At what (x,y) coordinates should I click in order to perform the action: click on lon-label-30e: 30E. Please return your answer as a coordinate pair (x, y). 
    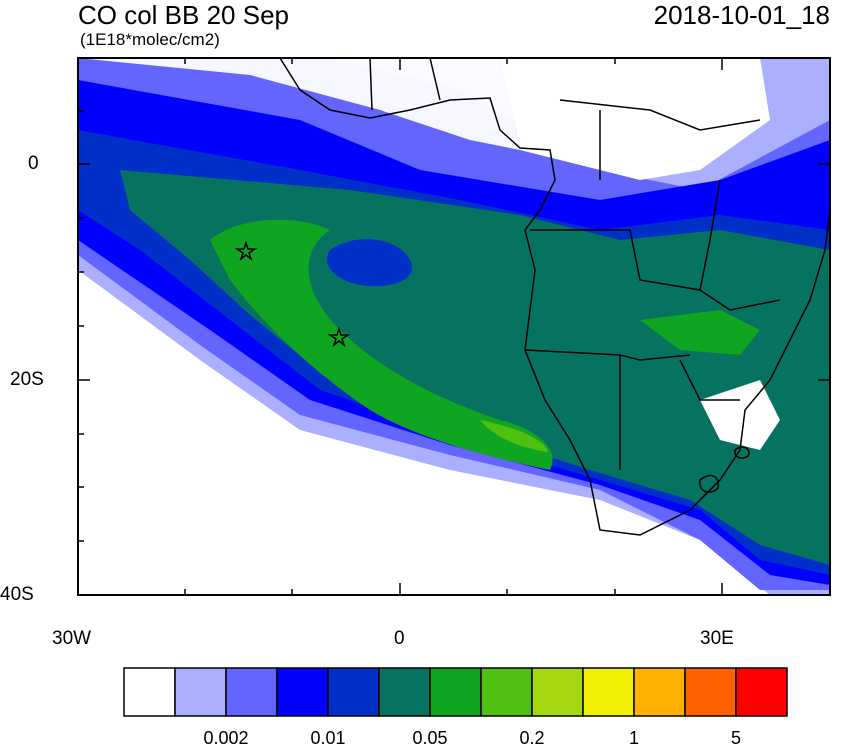
    Looking at the image, I should click on (717, 638).